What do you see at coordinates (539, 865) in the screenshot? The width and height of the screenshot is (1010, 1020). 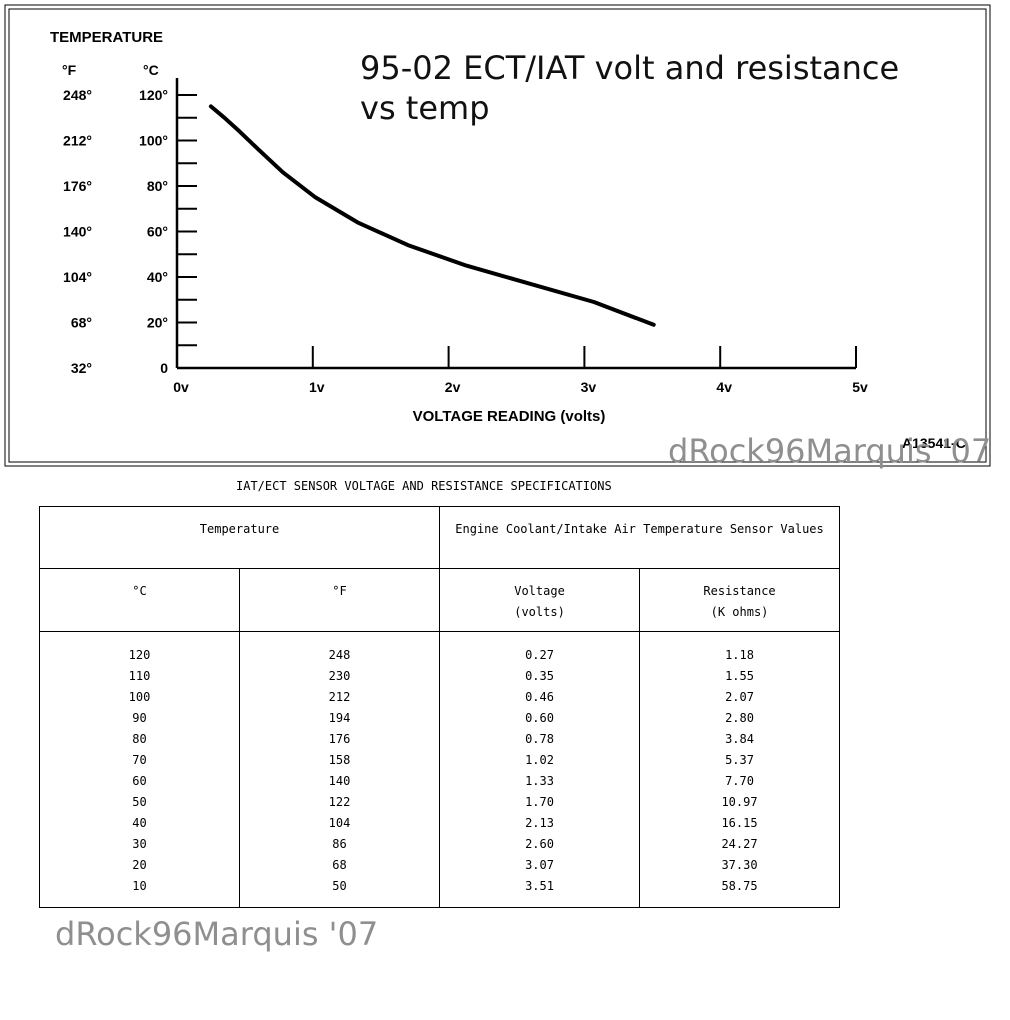 I see `cell-voltage: 3.07` at bounding box center [539, 865].